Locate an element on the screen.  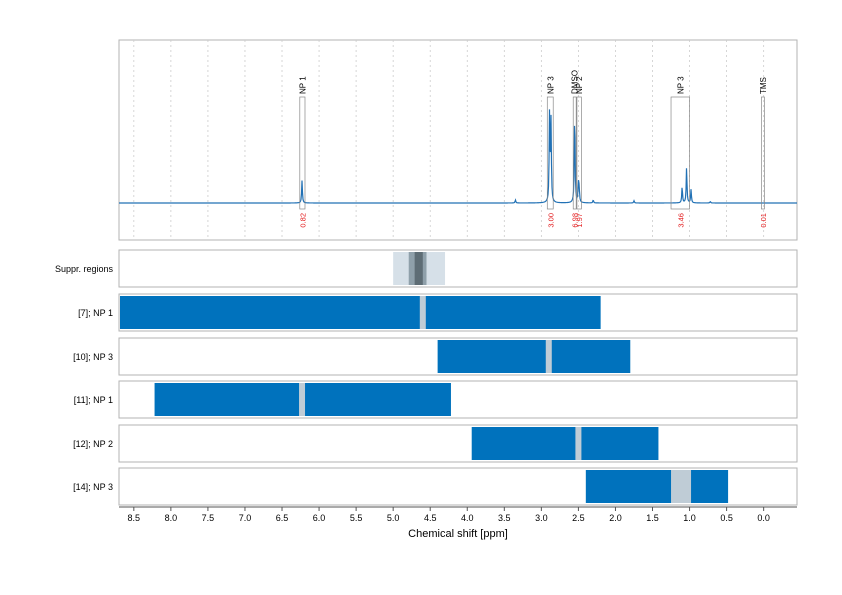
x-tick-label: 1.0 is located at coordinates (689, 518).